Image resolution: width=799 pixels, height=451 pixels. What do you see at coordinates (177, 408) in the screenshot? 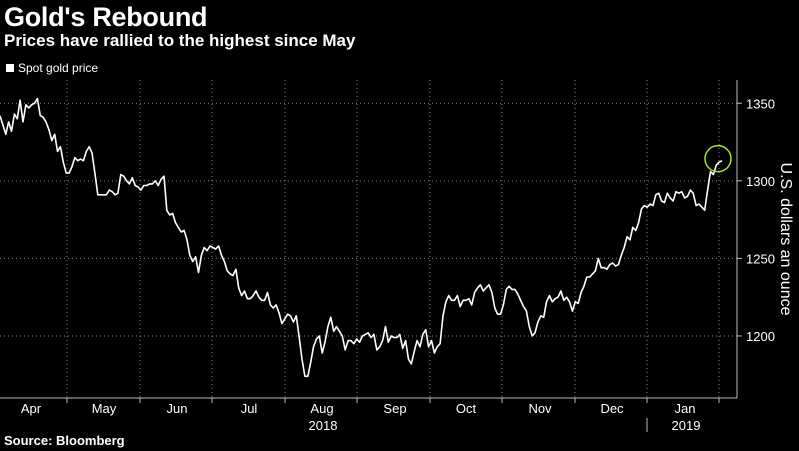
I see `x-tick-label: Jun` at bounding box center [177, 408].